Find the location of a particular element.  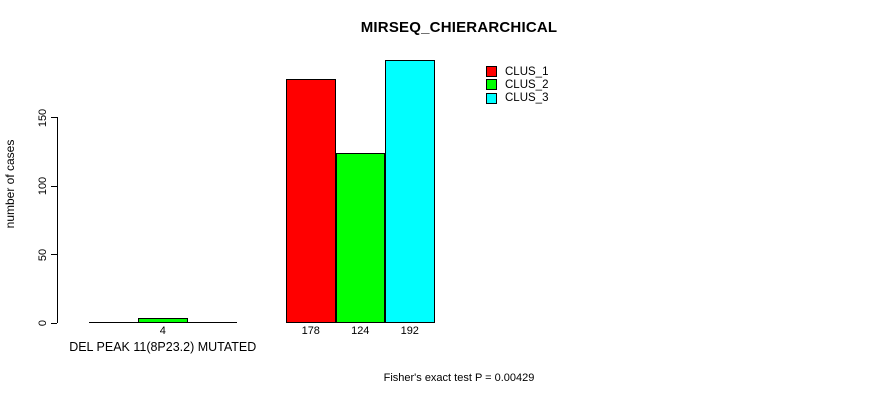

bar-clus_2-group2 is located at coordinates (360, 238).